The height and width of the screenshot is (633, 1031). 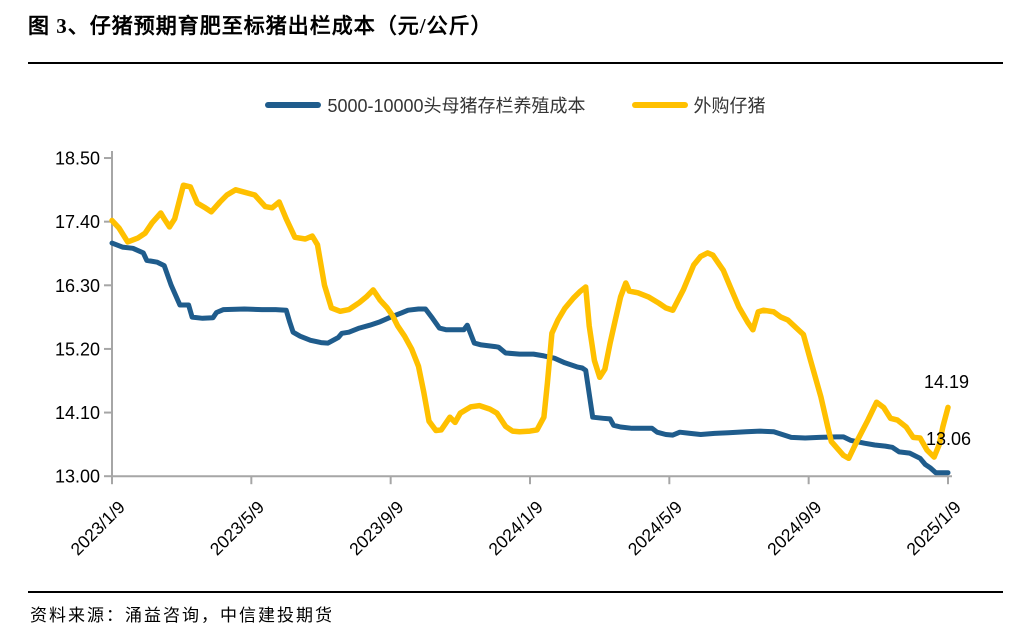 I want to click on title-divider, so click(x=515, y=63).